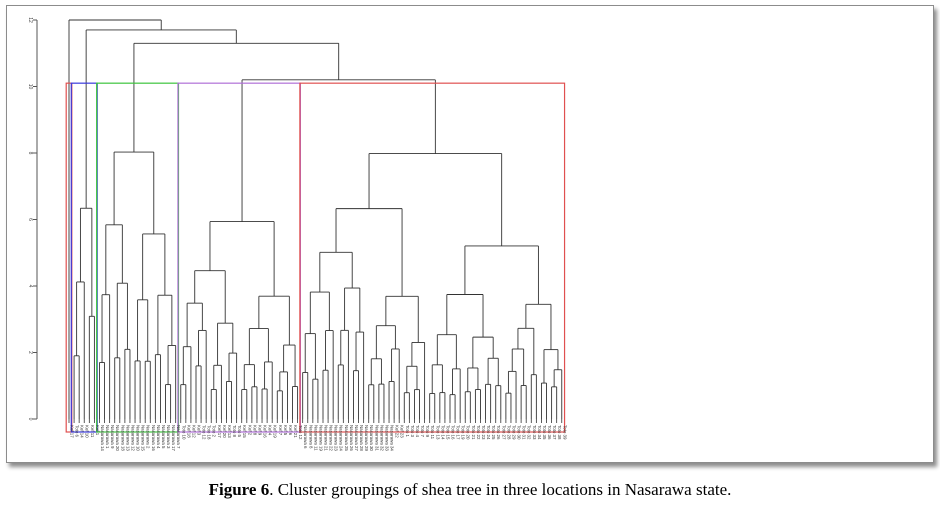 Image resolution: width=940 pixels, height=505 pixels. Describe the element at coordinates (432, 432) in the screenshot. I see `leaf-label: Toto 11` at that location.